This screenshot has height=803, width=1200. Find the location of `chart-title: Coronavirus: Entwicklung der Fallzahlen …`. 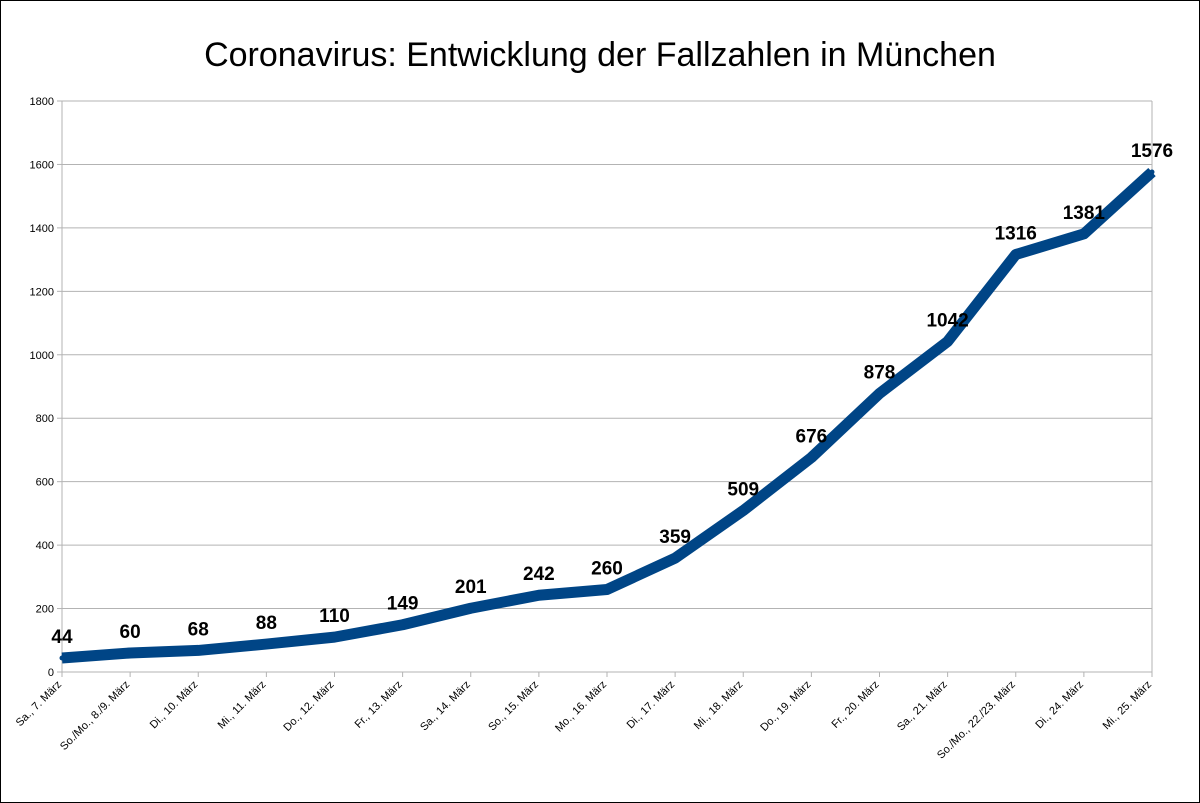

chart-title: Coronavirus: Entwicklung der Fallzahlen … is located at coordinates (600, 55).